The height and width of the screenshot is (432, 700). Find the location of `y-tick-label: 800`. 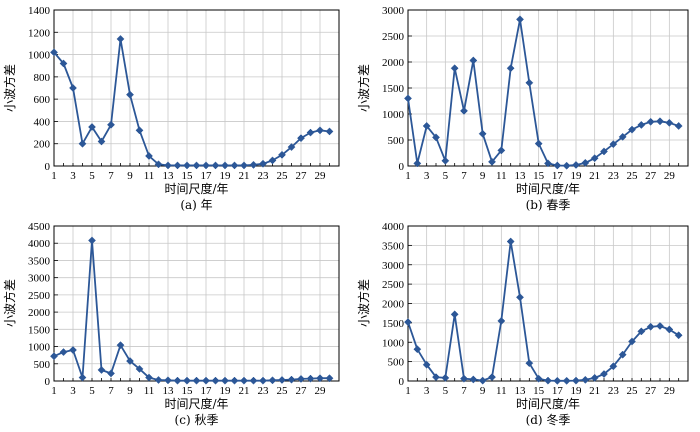

y-tick-label: 800 is located at coordinates (42, 78).